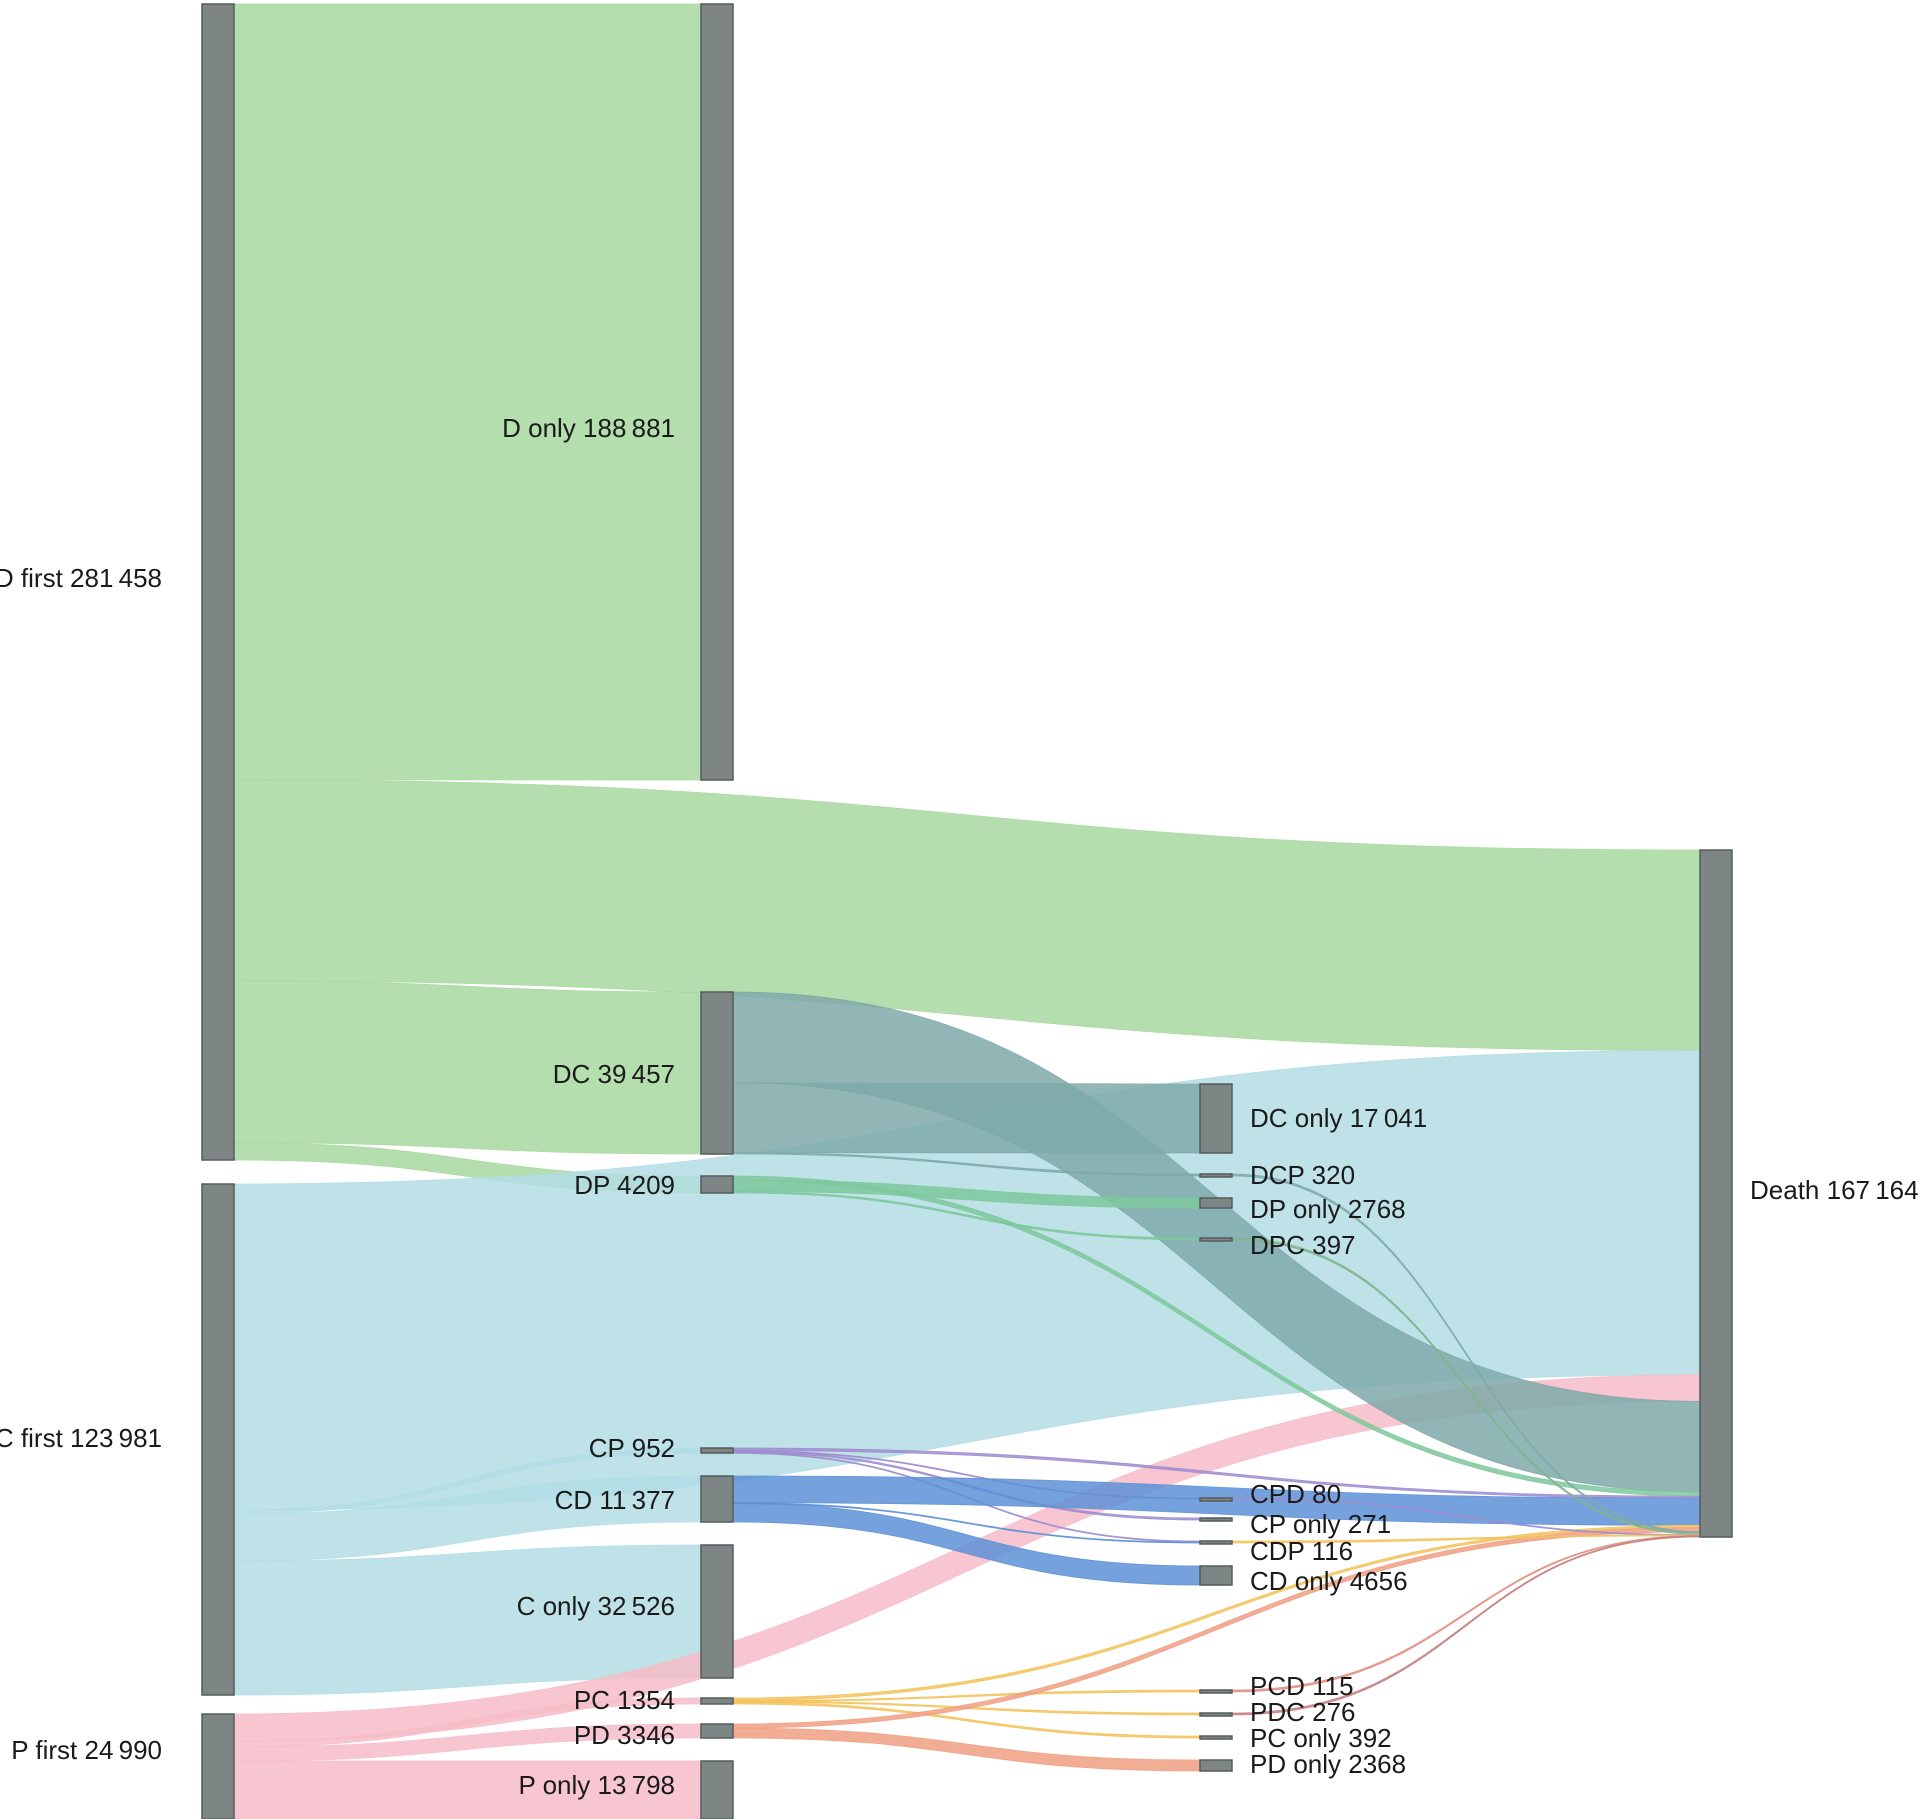 This screenshot has height=1819, width=1920. What do you see at coordinates (1216, 1175) in the screenshot?
I see `node-dcp` at bounding box center [1216, 1175].